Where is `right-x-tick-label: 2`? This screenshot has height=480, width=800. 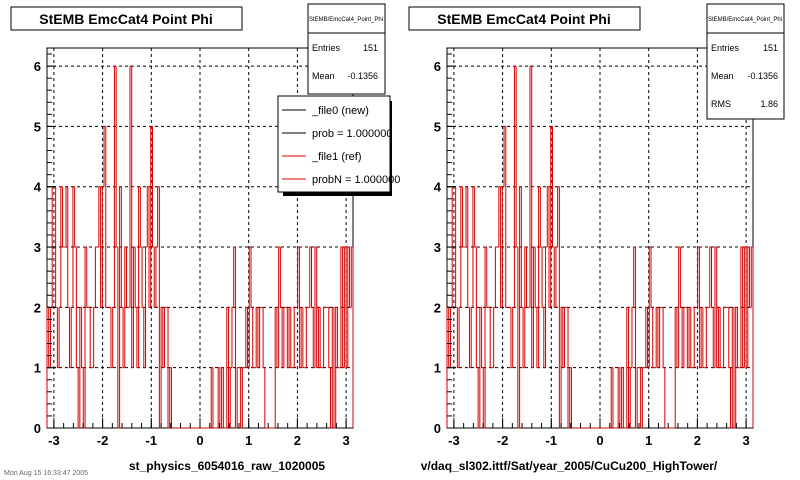 right-x-tick-label: 2 is located at coordinates (697, 440).